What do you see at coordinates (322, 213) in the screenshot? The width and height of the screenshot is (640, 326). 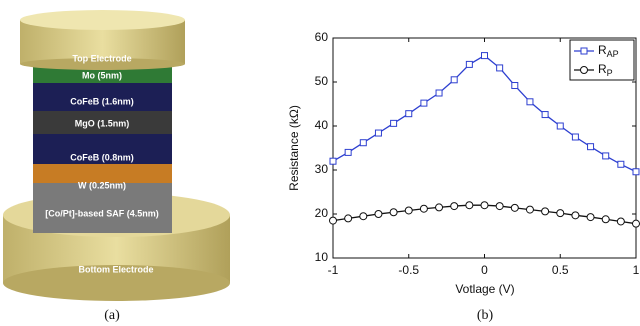 I see `y-tick-label: 20` at bounding box center [322, 213].